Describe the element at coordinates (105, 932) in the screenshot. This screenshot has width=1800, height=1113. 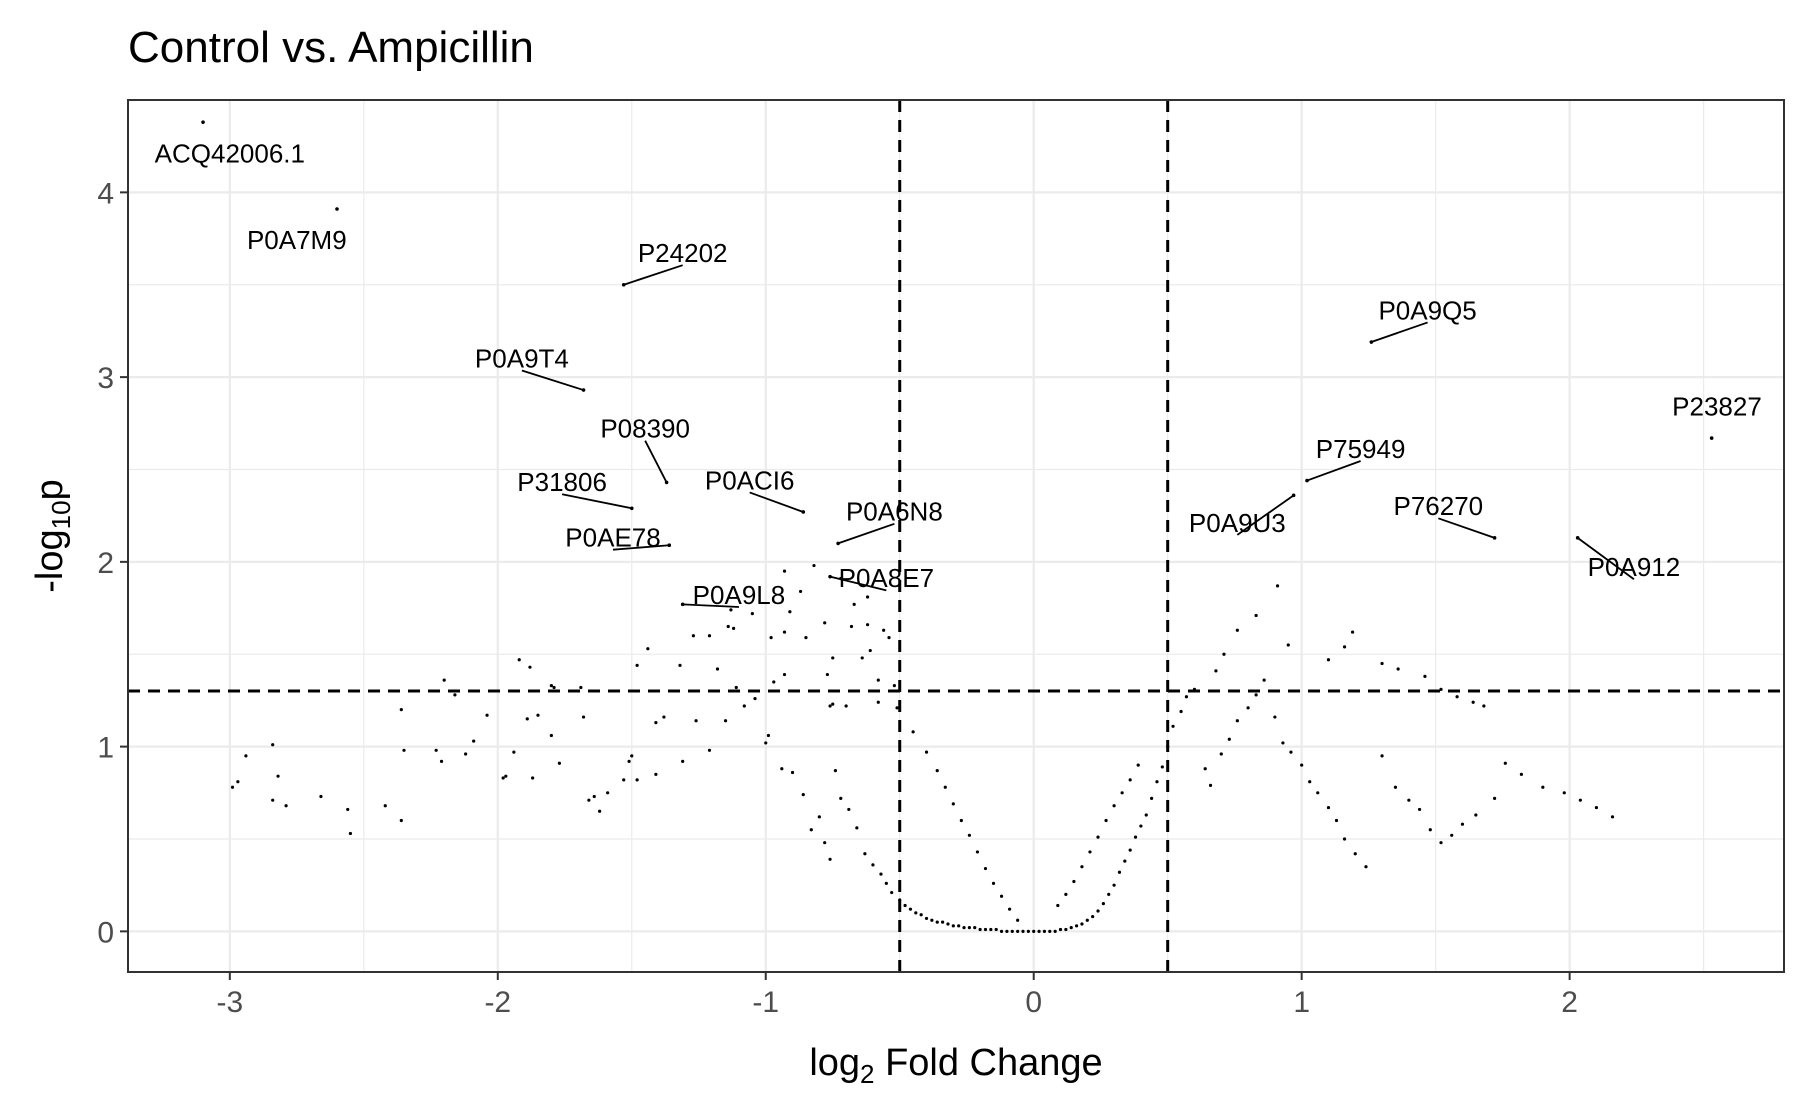
I see `y-tick-label: 0` at that location.